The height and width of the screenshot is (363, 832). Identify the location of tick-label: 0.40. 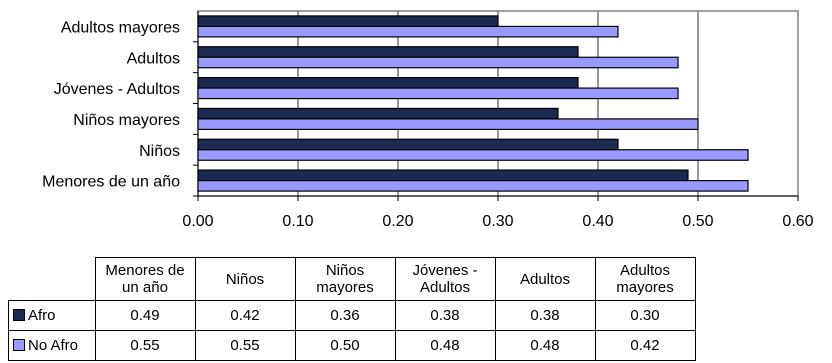
(597, 221).